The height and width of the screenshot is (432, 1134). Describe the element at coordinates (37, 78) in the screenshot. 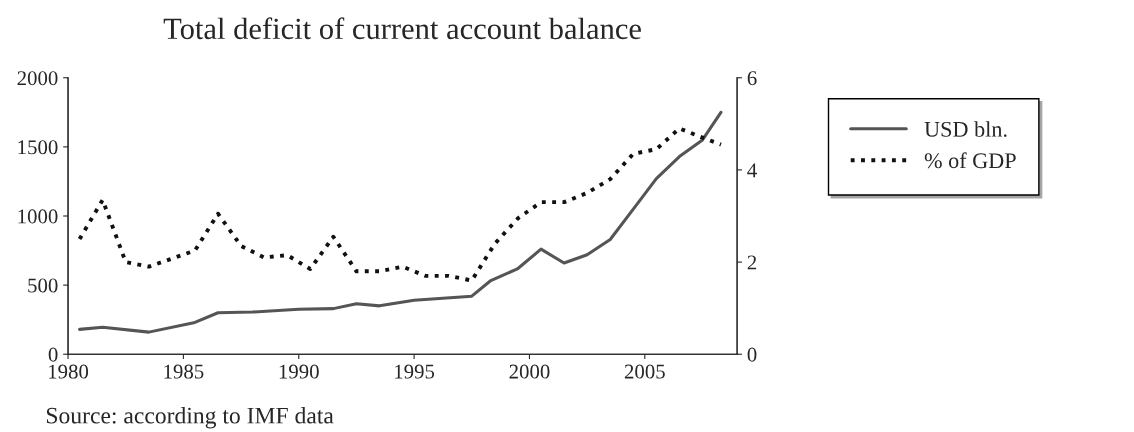

I see `y-tick-label: 2000` at that location.